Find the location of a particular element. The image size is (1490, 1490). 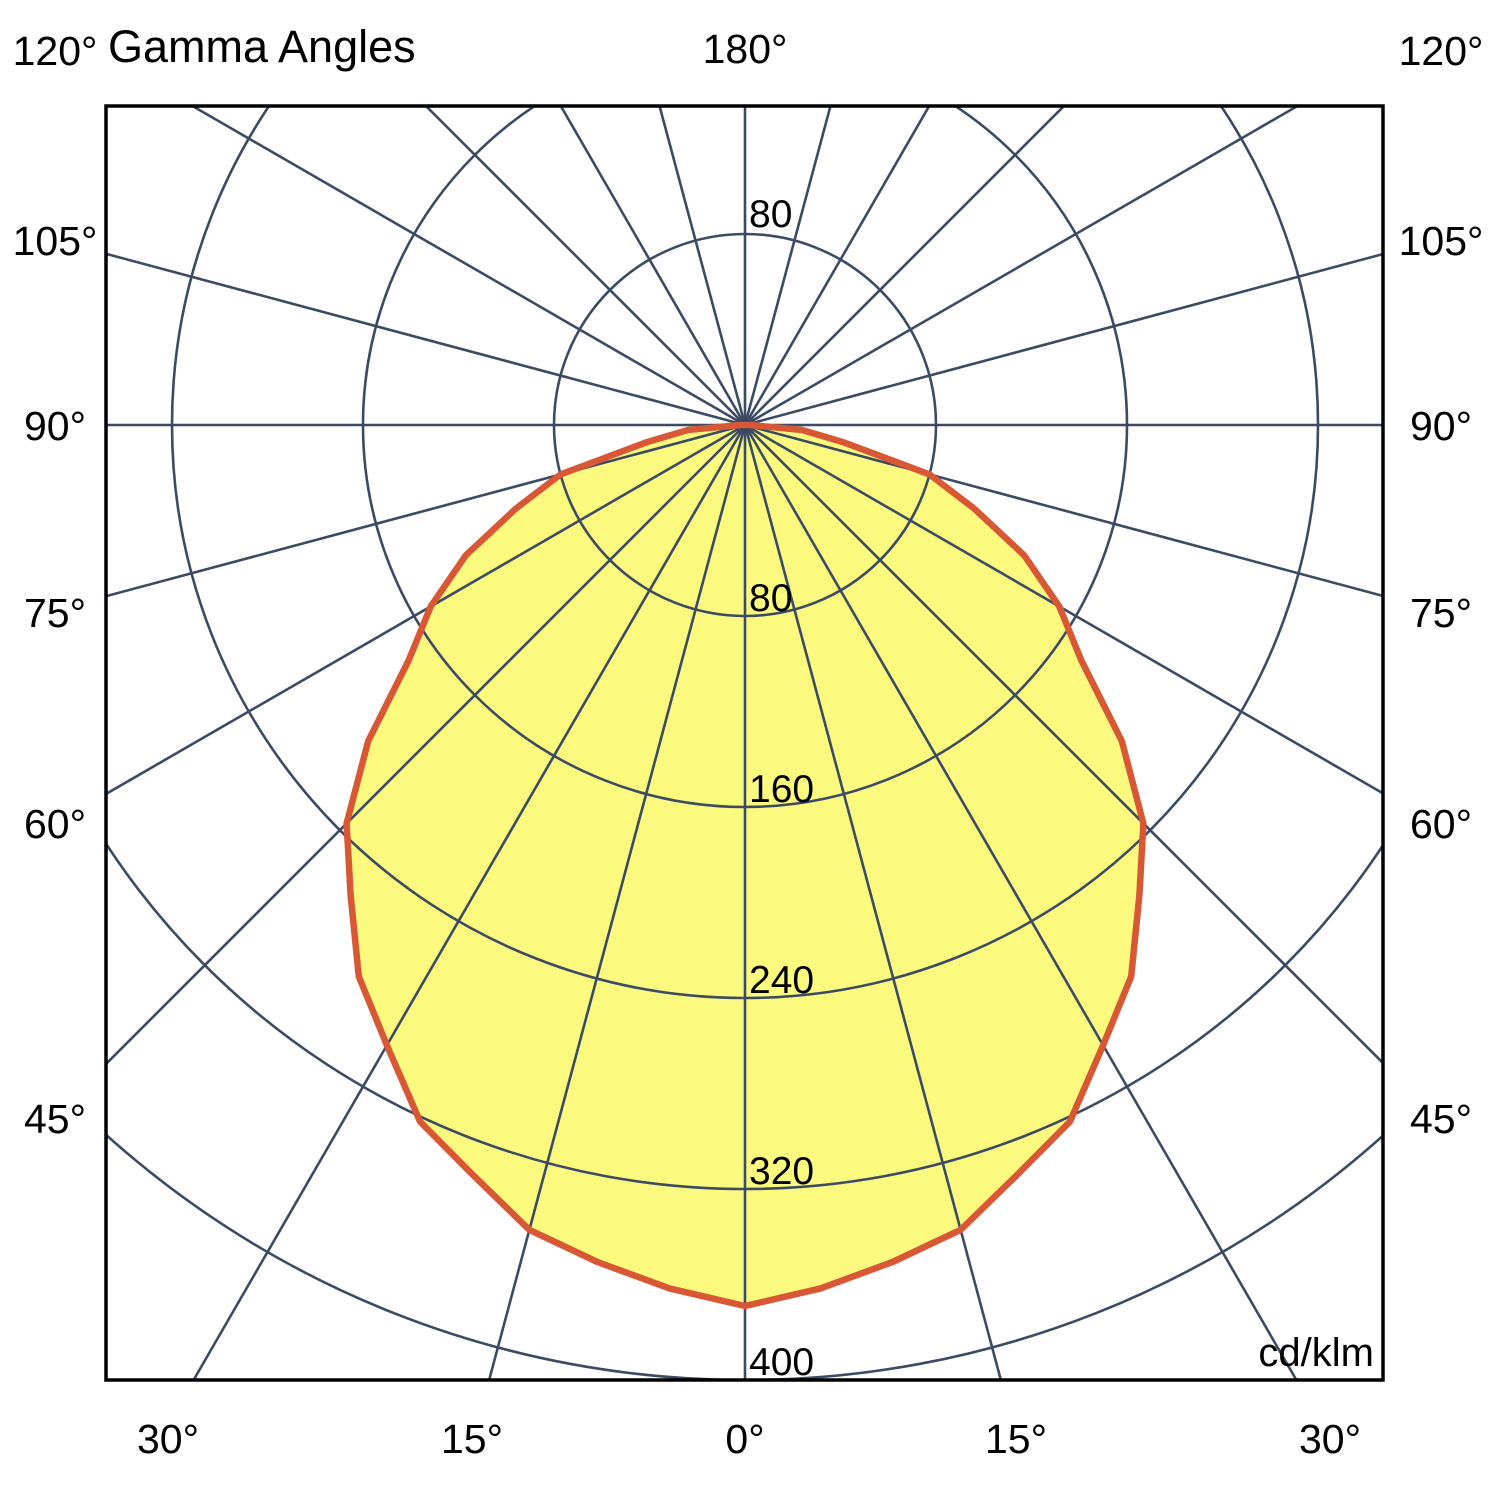

axis-label-right: 60° is located at coordinates (1441, 824).